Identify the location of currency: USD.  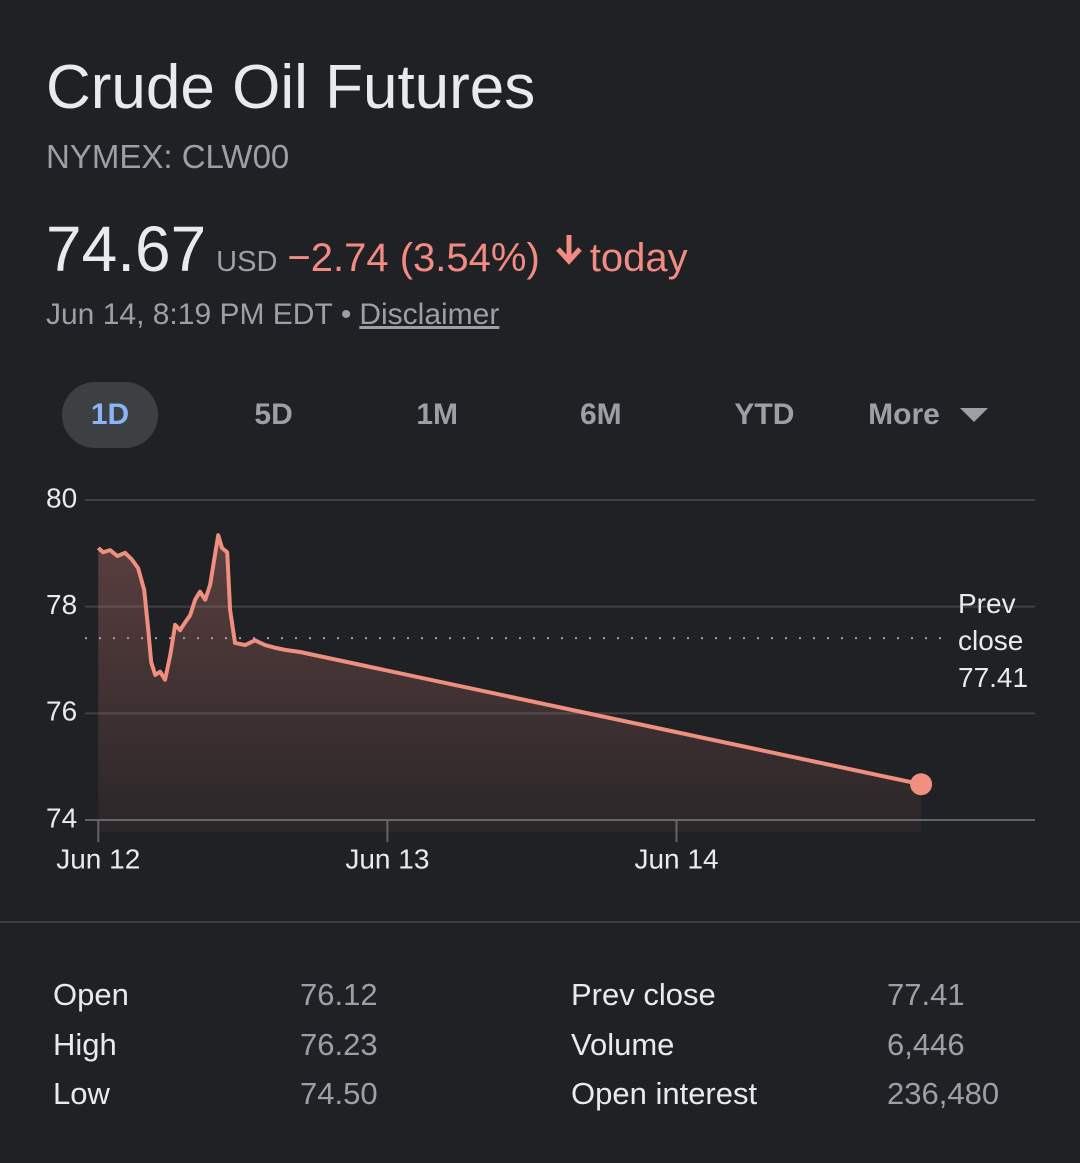
(247, 262).